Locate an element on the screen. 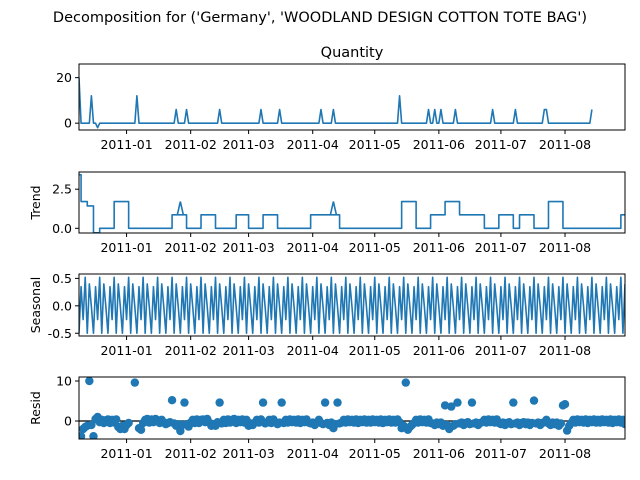  observed-ytick-label: 20 is located at coordinates (64, 77).